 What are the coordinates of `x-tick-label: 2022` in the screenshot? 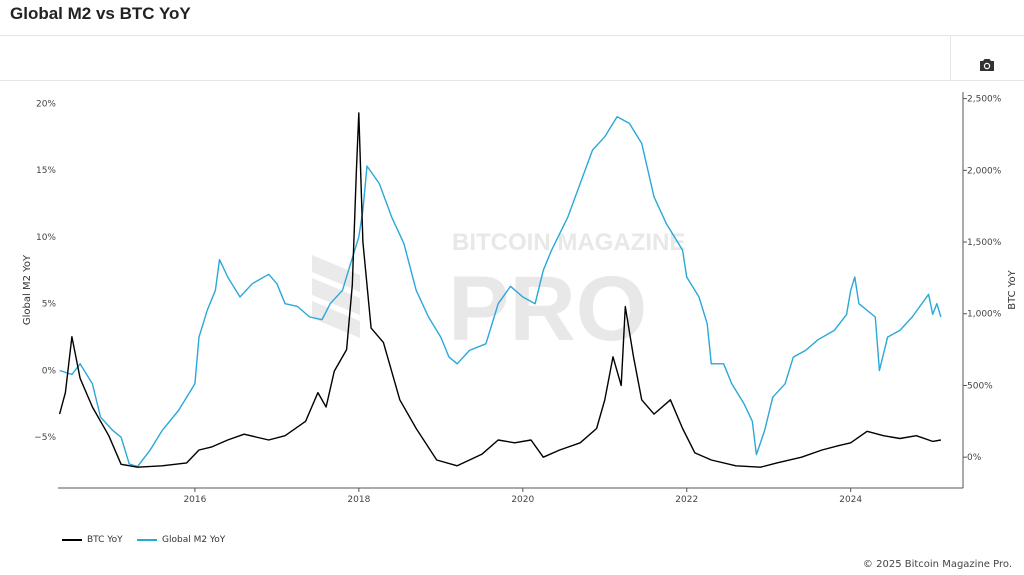 It's located at (686, 500).